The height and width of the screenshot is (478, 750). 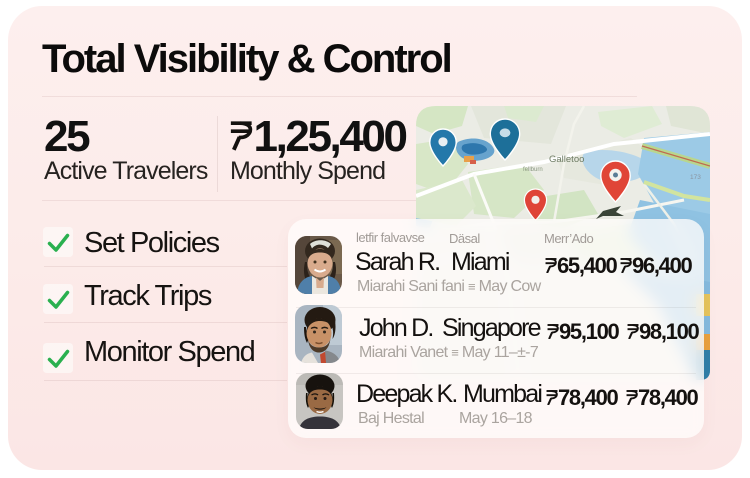 What do you see at coordinates (566, 159) in the screenshot?
I see `svg-text: Galletoo` at bounding box center [566, 159].